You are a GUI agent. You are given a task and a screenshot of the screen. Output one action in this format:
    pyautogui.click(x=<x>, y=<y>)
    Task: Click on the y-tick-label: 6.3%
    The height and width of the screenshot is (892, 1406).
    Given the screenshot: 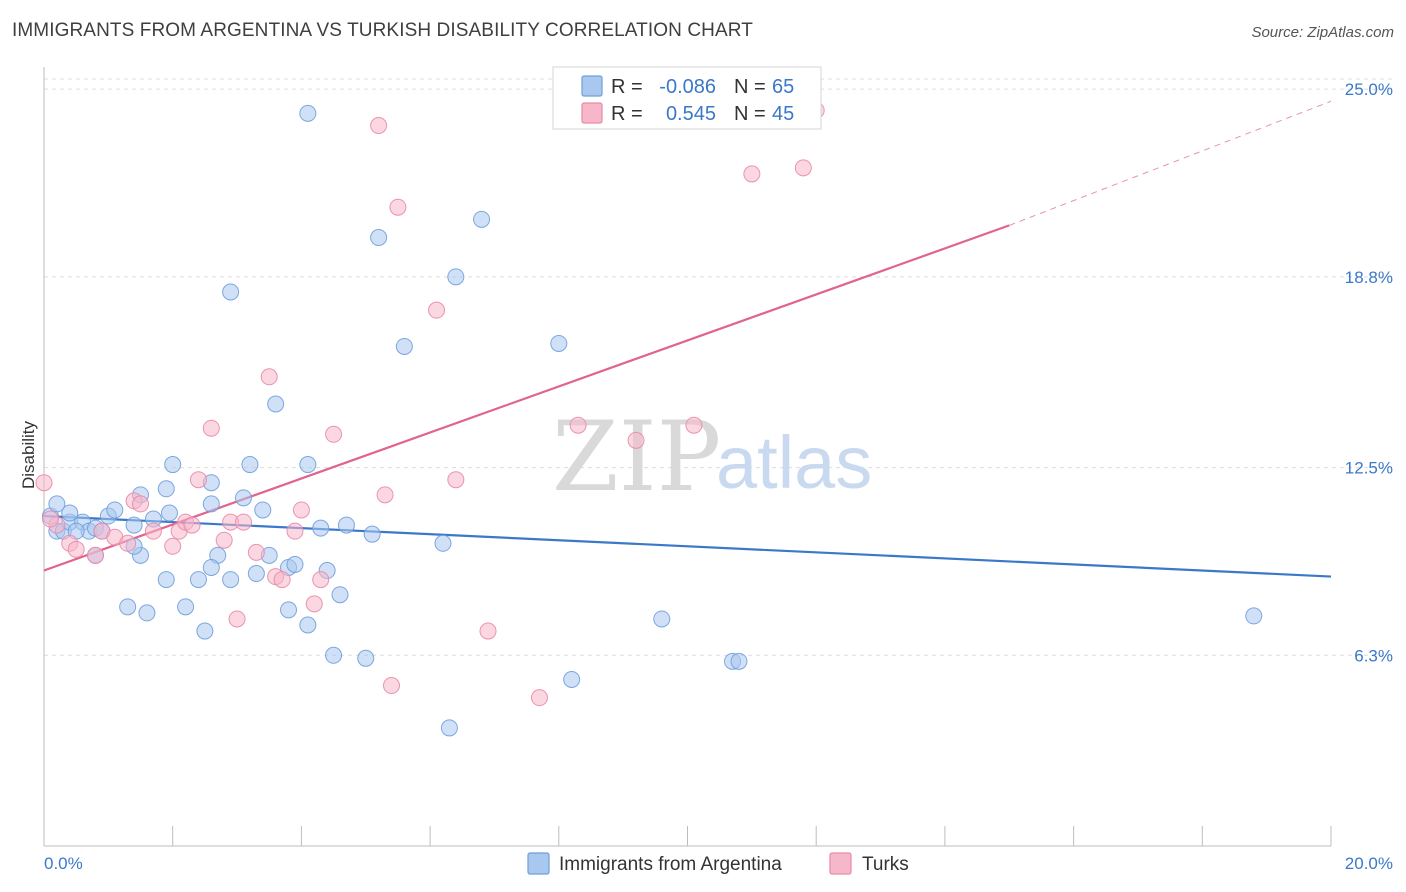 What is the action you would take?
    pyautogui.click(x=1373, y=655)
    